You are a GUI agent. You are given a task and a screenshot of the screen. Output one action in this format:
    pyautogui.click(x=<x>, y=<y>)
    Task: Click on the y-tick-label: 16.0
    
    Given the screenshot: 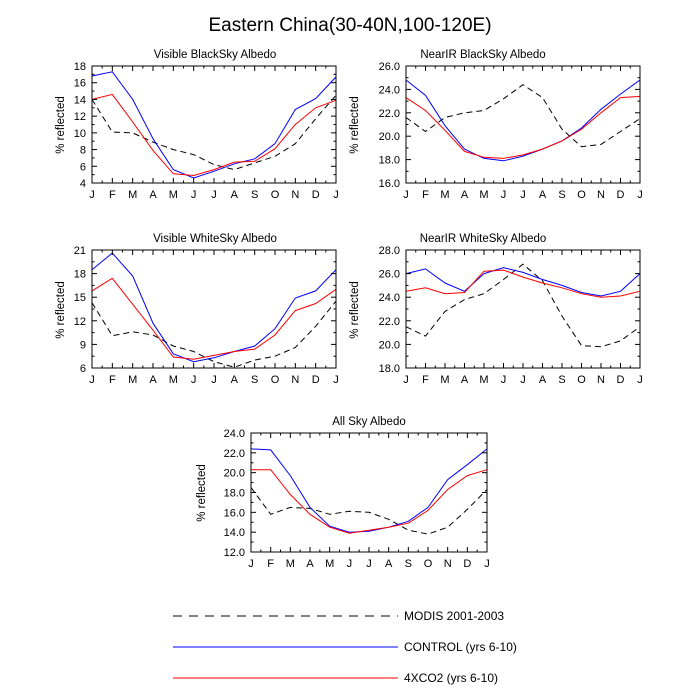 What is the action you would take?
    pyautogui.click(x=389, y=184)
    